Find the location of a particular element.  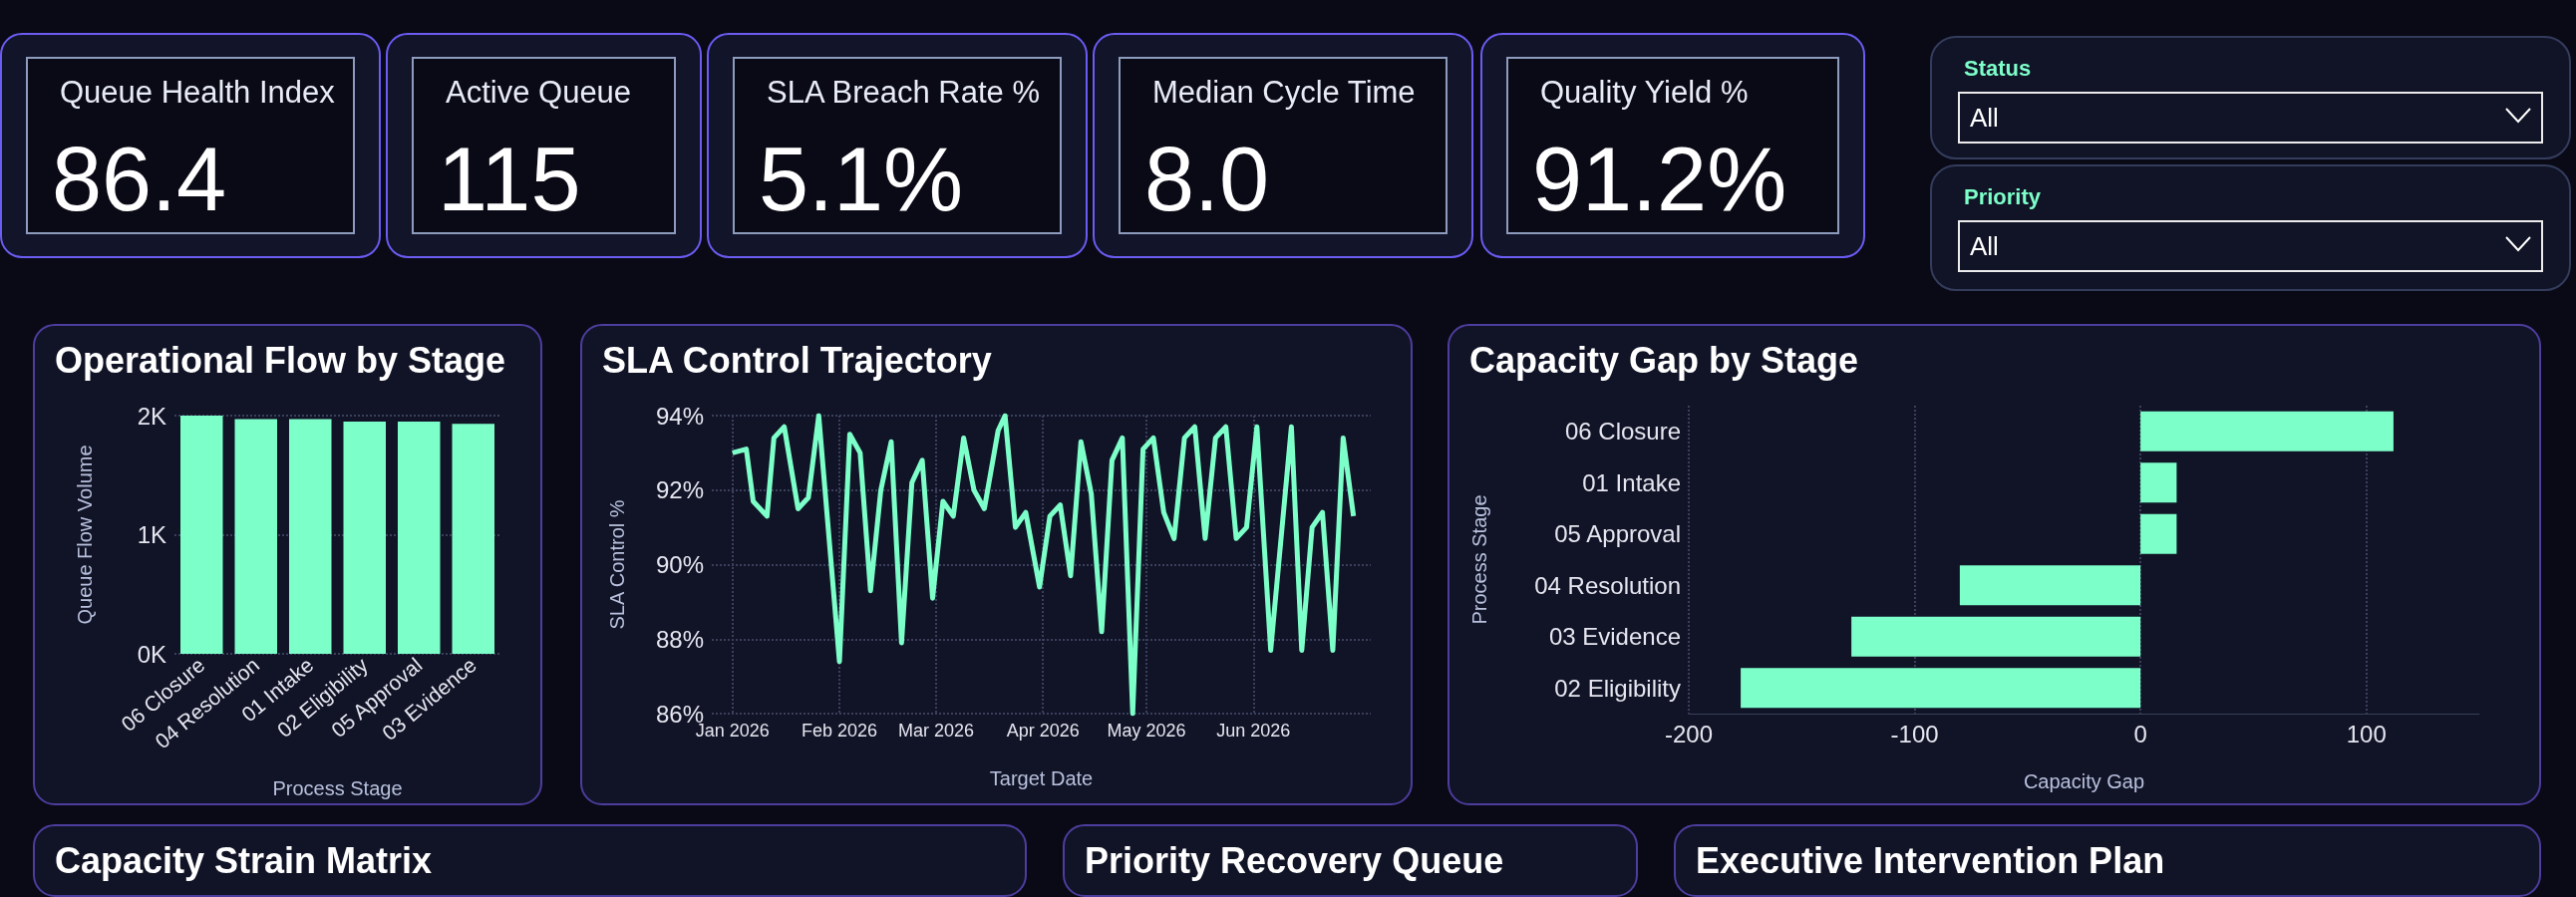

text: Active Queue is located at coordinates (539, 93).